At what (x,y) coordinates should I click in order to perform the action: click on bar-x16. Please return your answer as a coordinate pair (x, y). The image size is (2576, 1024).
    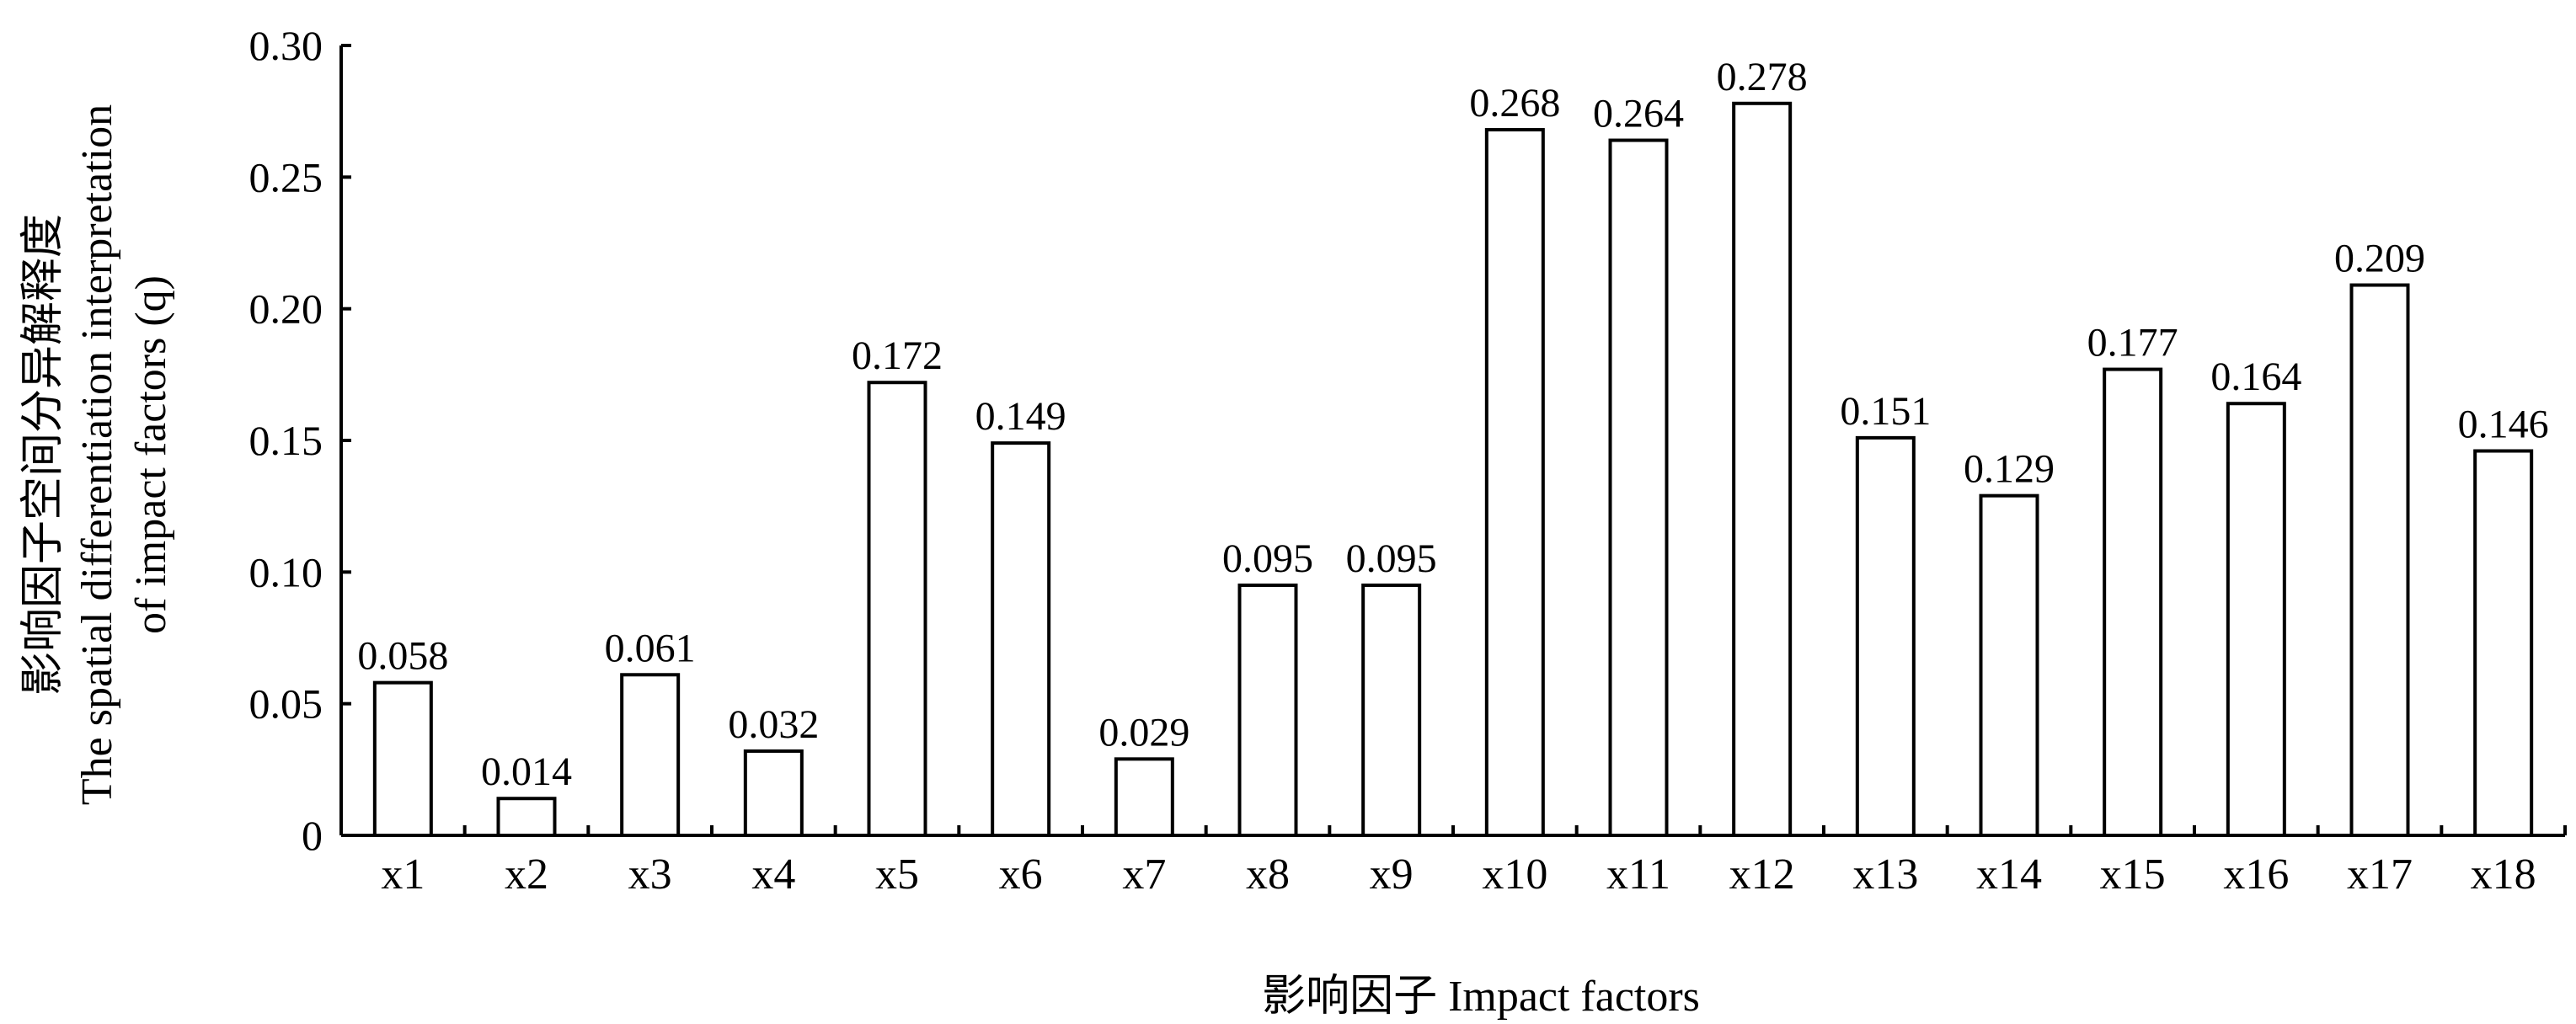
    Looking at the image, I should click on (2256, 619).